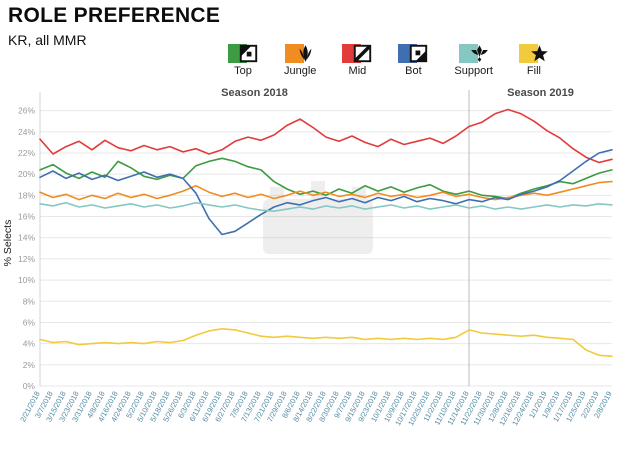  I want to click on y-tick-label: 4%, so click(29, 344).